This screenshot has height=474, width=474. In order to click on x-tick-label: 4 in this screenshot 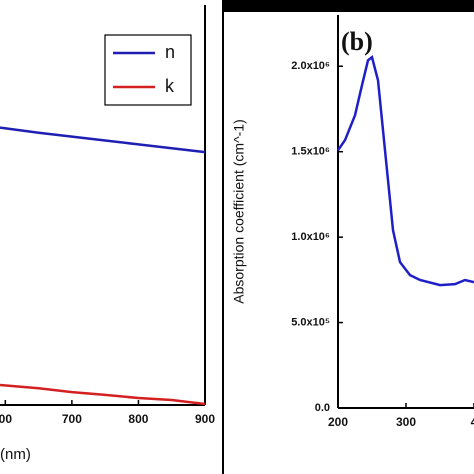, I will do `click(472, 422)`.